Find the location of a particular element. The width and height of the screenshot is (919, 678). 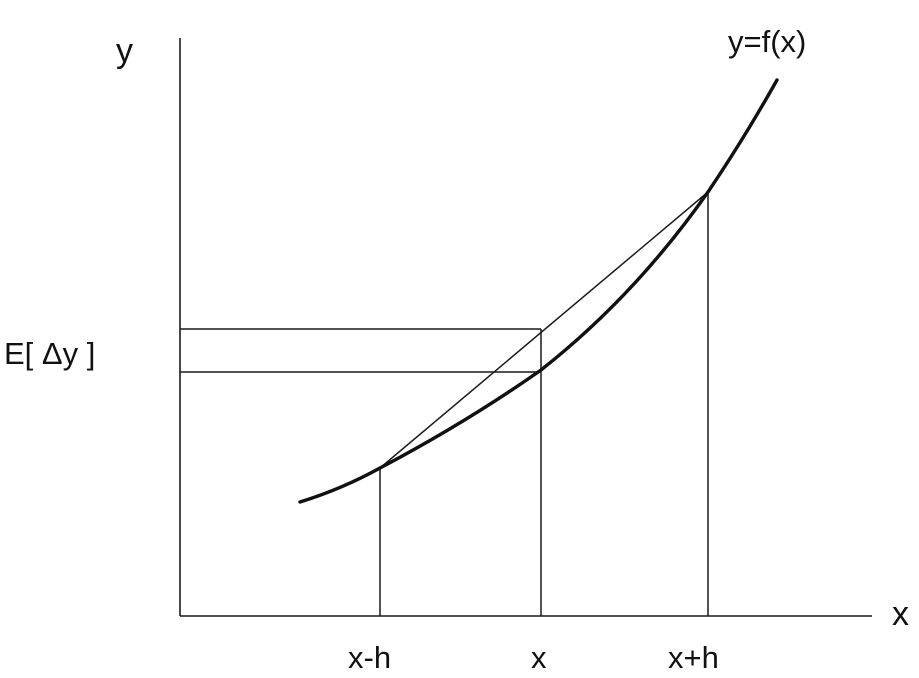

tick-label-x: x is located at coordinates (539, 656).